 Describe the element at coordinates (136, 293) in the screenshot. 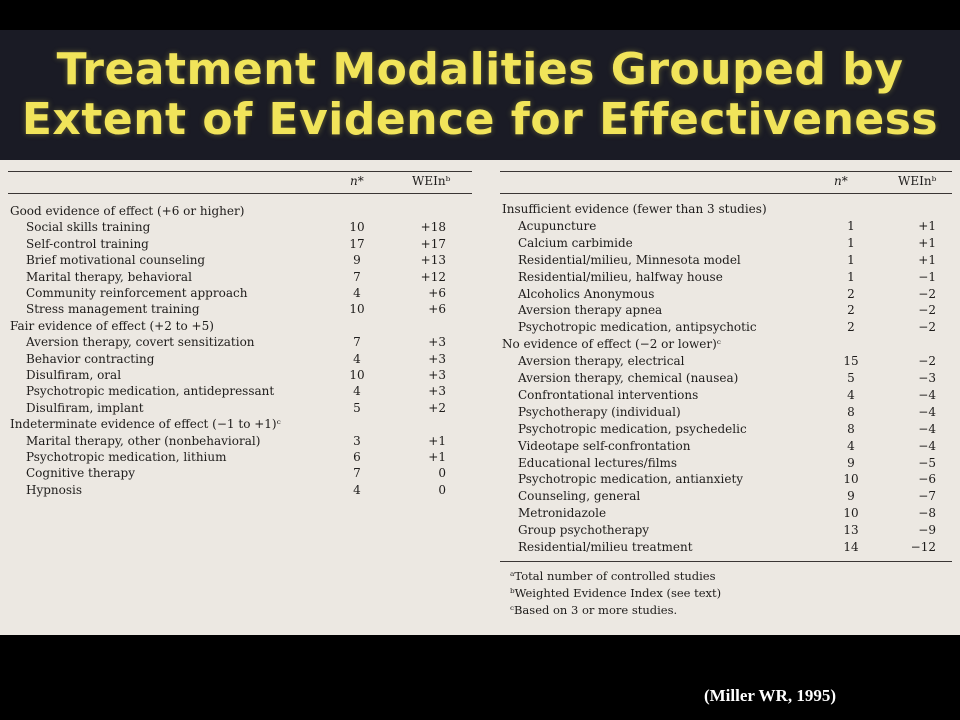

I see `row-label: Community reinforcement approach` at that location.